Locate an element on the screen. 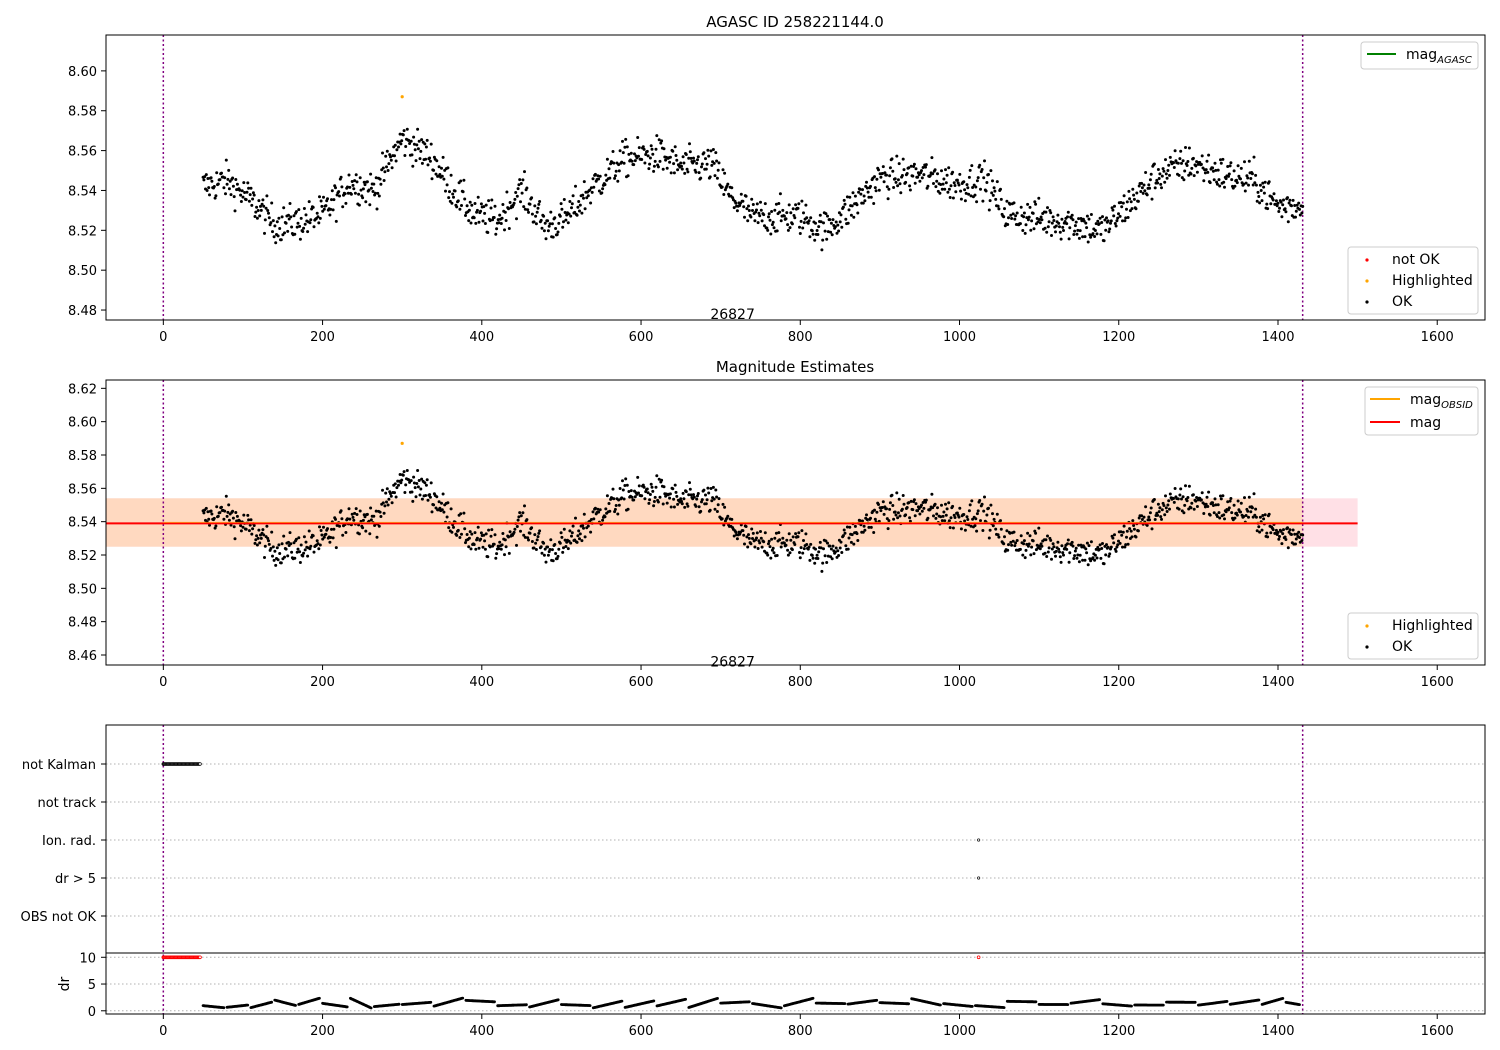 The width and height of the screenshot is (1500, 1050). x-tick-label: 400 is located at coordinates (481, 682).